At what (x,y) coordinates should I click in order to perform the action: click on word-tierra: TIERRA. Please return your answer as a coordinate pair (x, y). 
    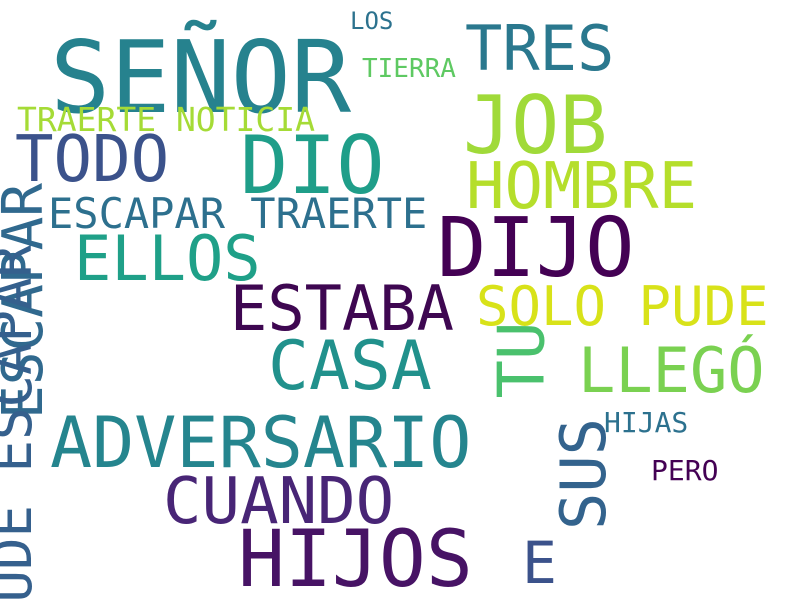
    Looking at the image, I should click on (409, 69).